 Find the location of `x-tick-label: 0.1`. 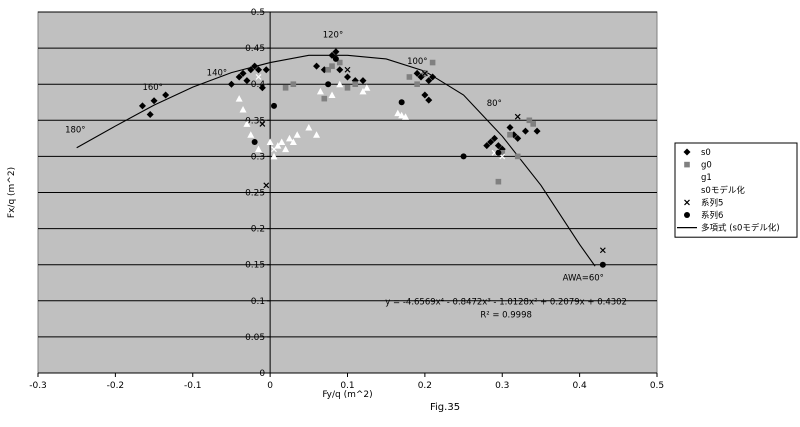

x-tick-label: 0.1 is located at coordinates (347, 386).